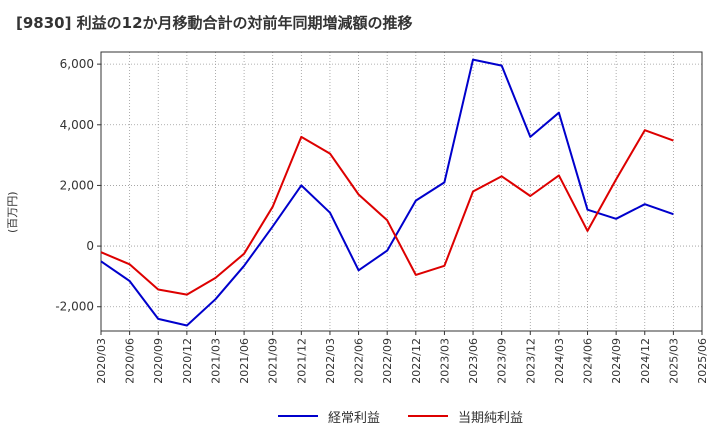  What do you see at coordinates (354, 418) in the screenshot?
I see `legend-label-ordinary-profit: 経常利益` at bounding box center [354, 418].